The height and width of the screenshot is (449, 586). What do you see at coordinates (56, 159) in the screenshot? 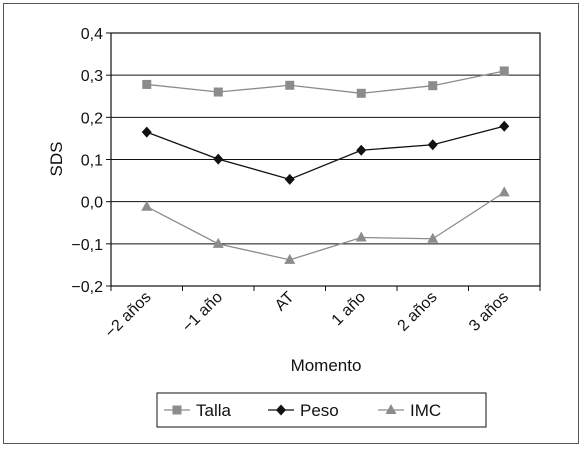
I see `y-axis-label: SDS` at bounding box center [56, 159].